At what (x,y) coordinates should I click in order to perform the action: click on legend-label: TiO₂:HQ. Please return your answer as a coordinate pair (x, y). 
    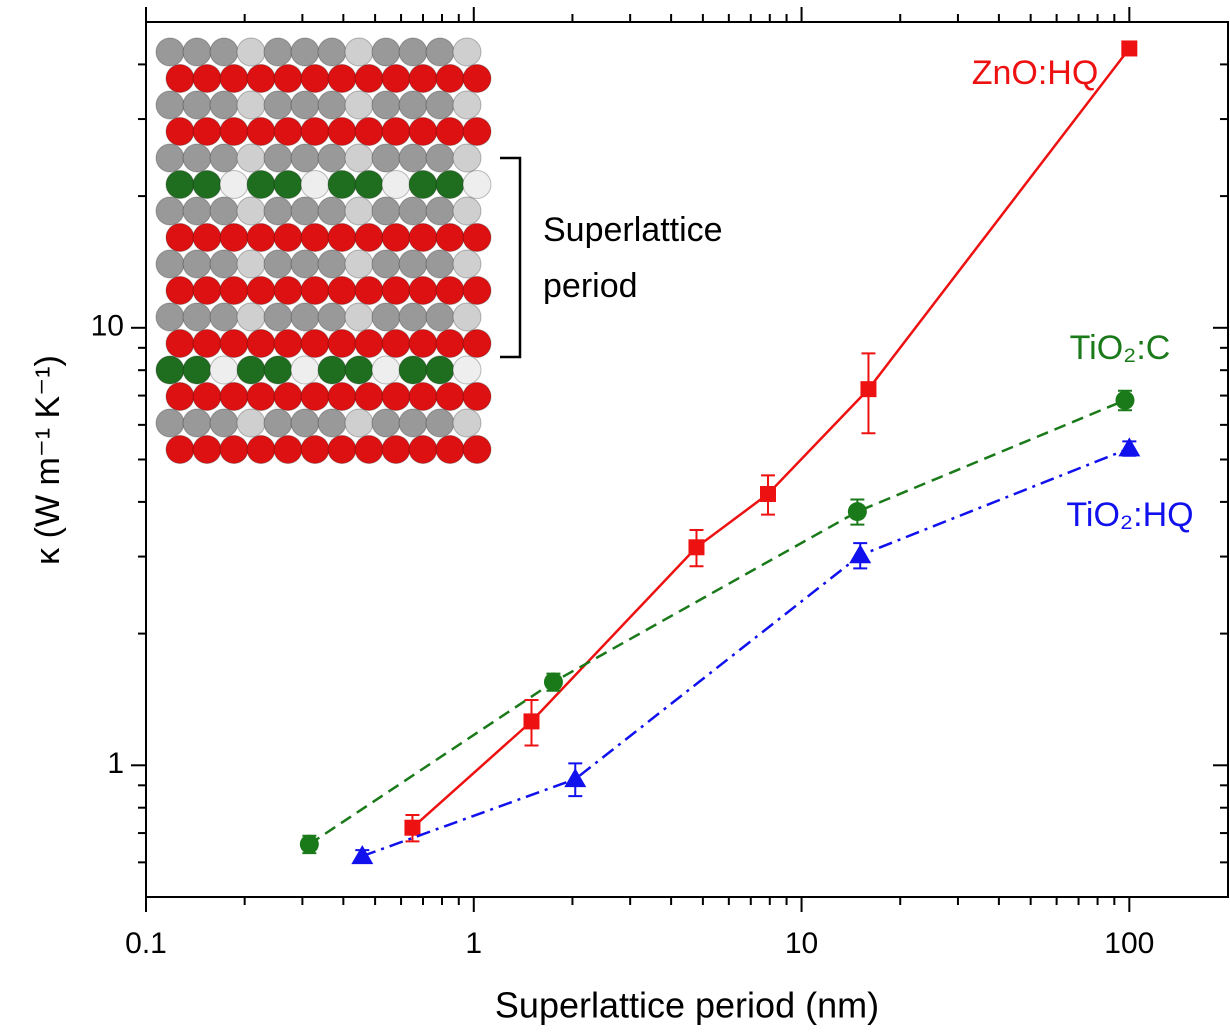
    Looking at the image, I should click on (1129, 515).